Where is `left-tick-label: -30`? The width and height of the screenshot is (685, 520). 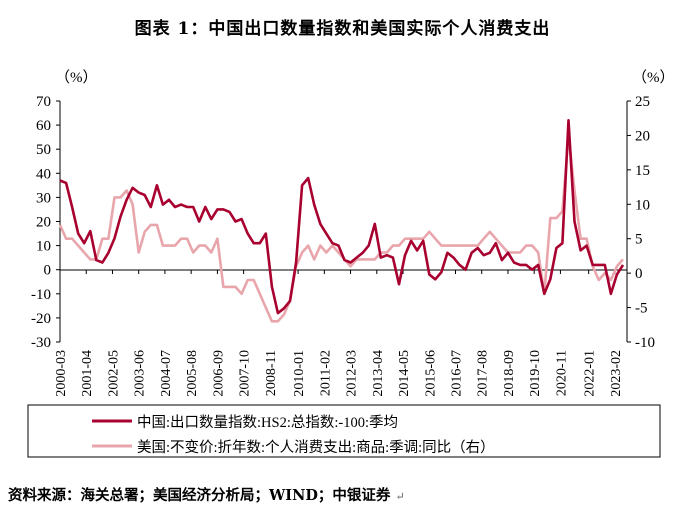
left-tick-label: -30 is located at coordinates (41, 343).